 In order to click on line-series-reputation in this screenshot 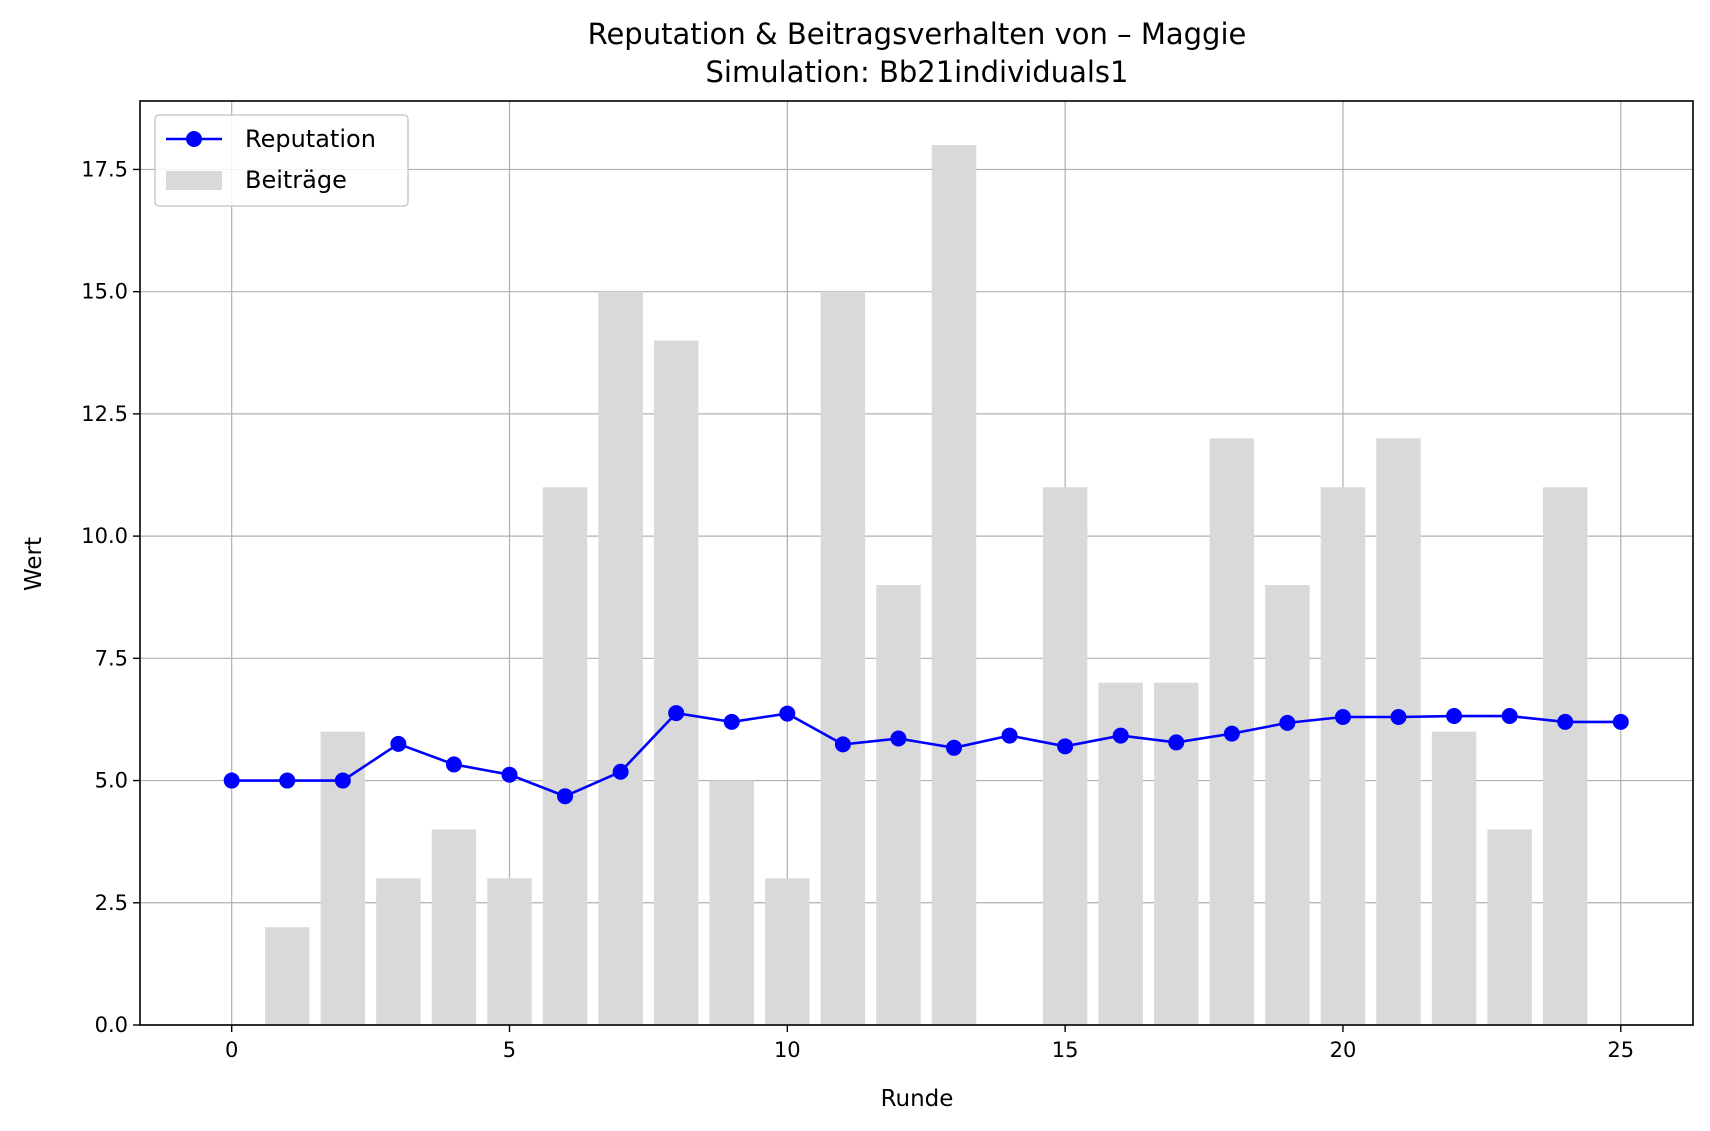, I will do `click(926, 755)`.